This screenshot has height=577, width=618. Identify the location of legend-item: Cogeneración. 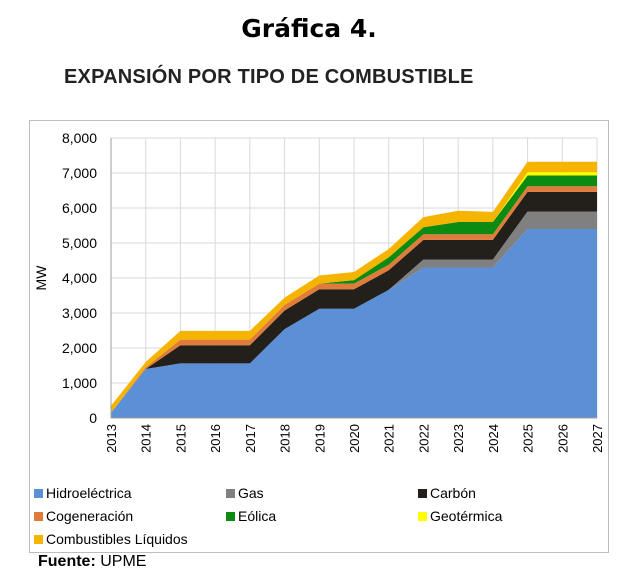
(83, 516).